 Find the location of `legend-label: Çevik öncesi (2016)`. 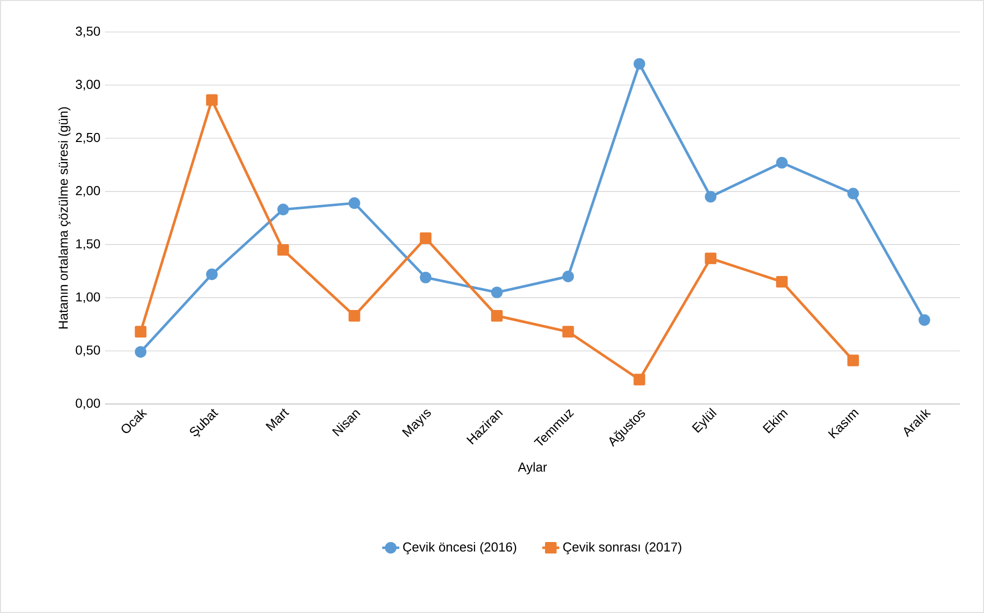

legend-label: Çevik öncesi (2016) is located at coordinates (459, 548).